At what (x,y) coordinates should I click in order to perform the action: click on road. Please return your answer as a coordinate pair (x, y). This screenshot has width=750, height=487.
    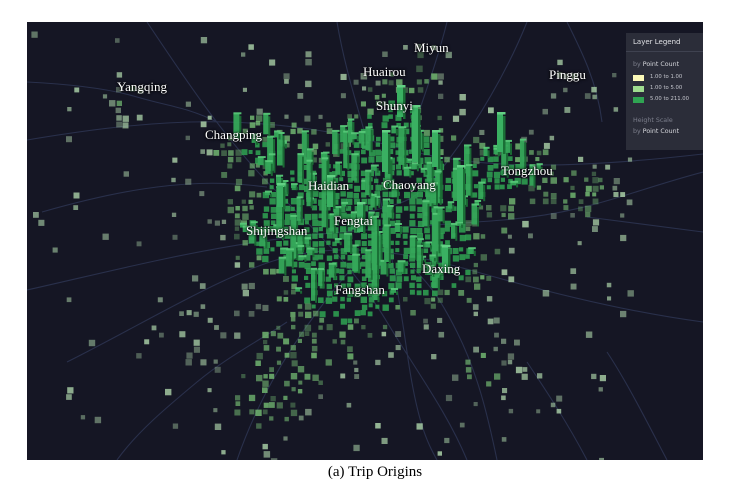
    Looking at the image, I should click on (637, 405).